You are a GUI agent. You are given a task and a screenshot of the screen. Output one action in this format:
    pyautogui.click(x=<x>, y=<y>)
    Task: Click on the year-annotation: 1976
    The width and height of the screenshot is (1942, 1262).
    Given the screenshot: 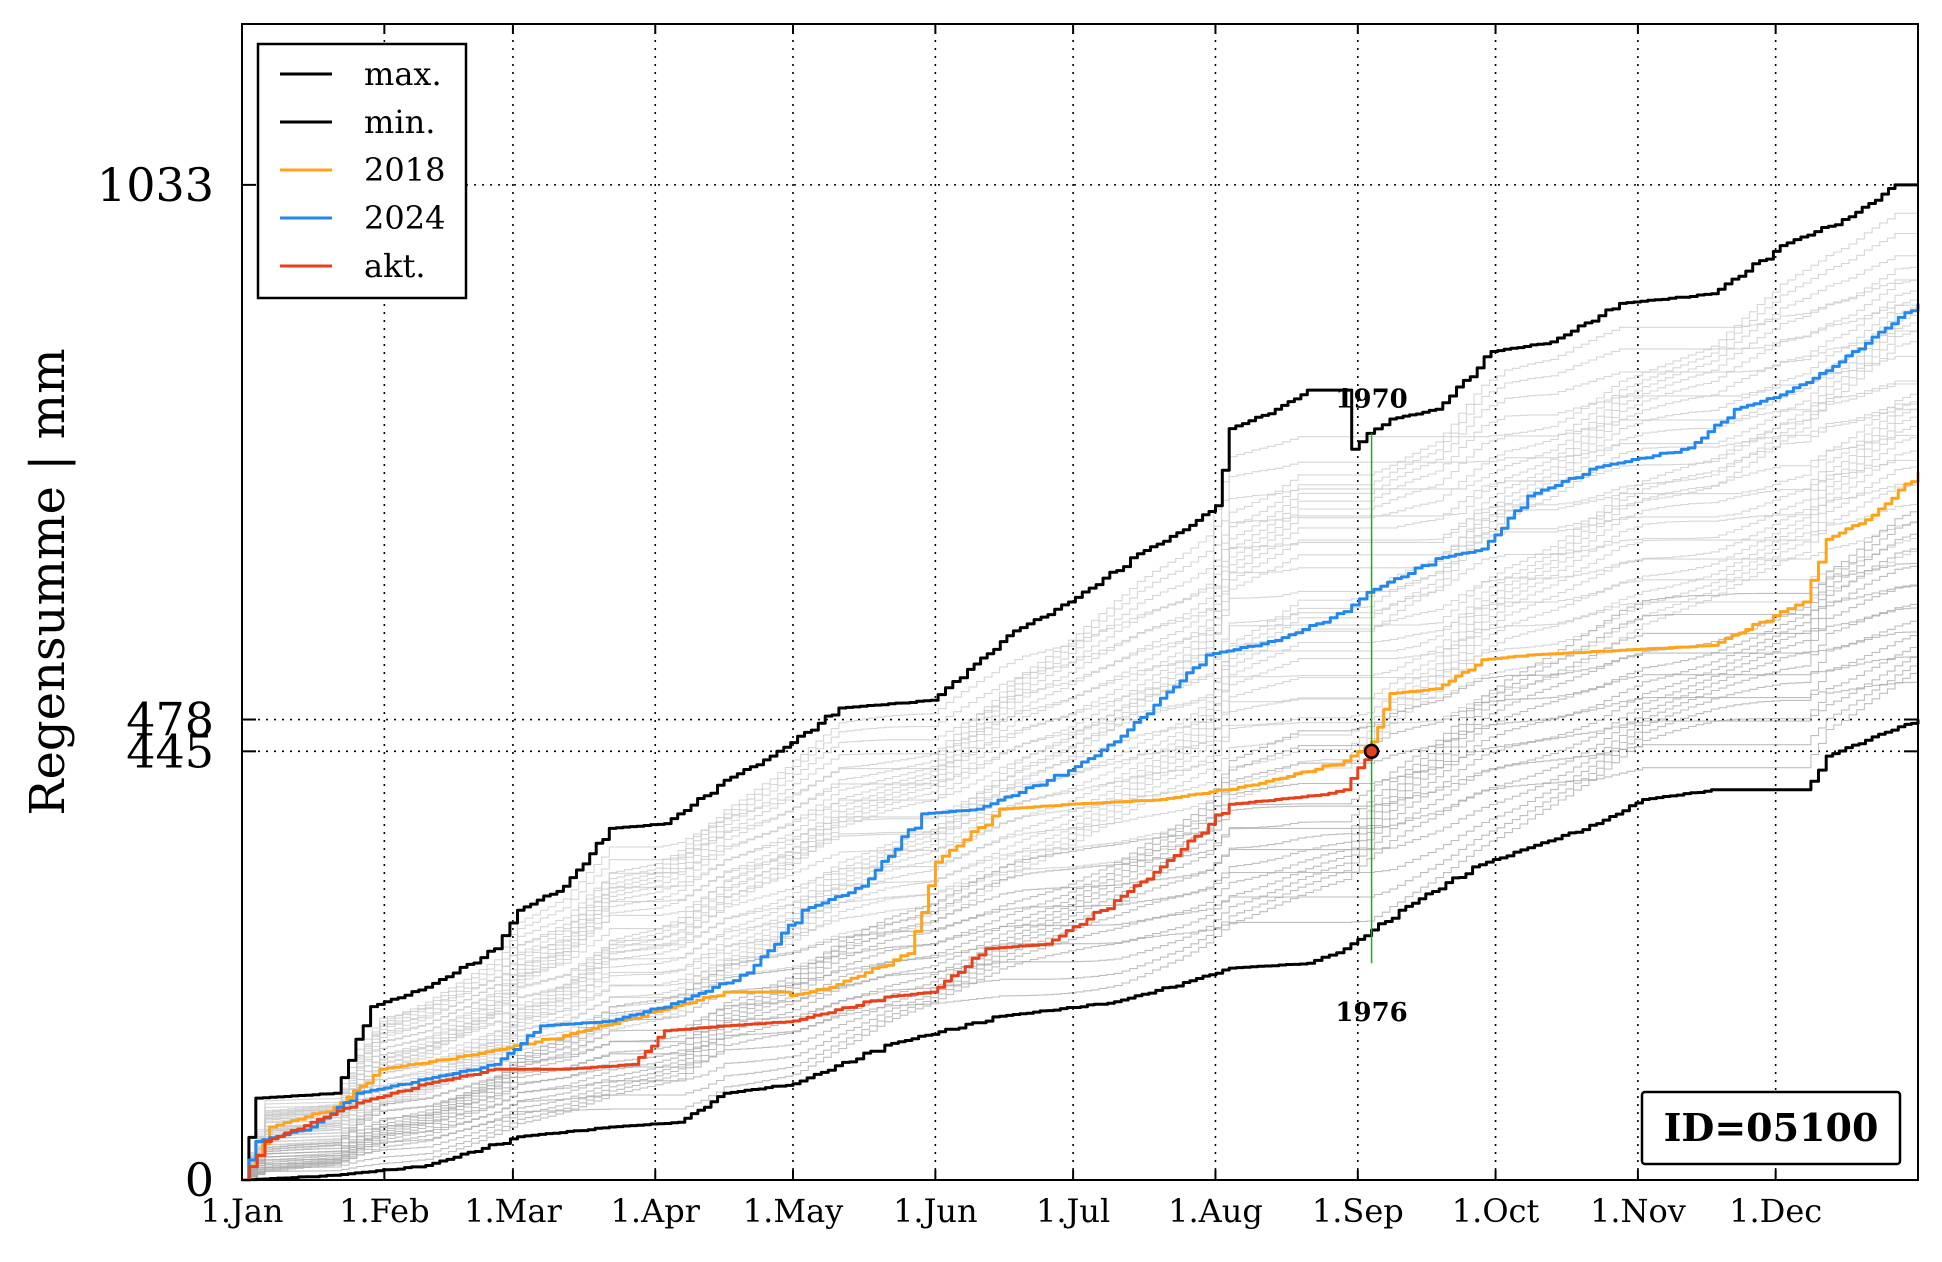 What is the action you would take?
    pyautogui.click(x=1371, y=1013)
    